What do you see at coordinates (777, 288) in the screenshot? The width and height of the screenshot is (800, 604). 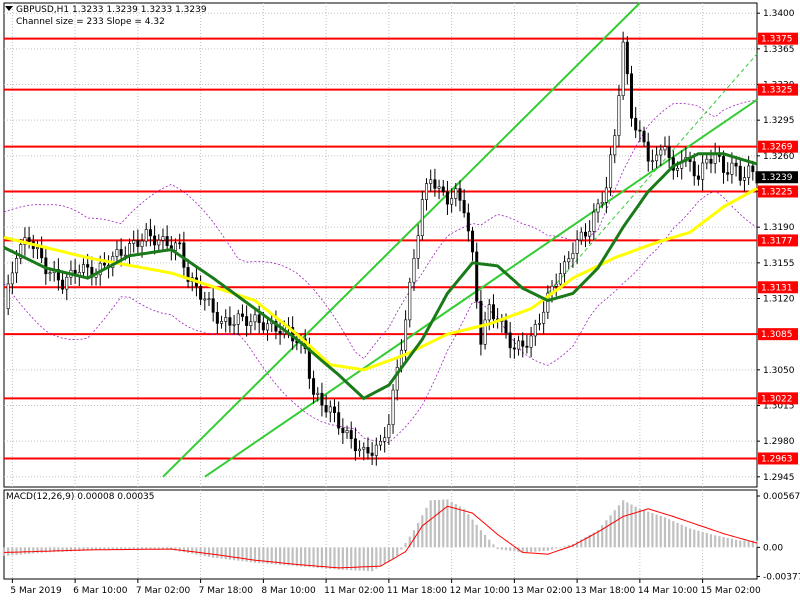 I see `level-label: 1.3131` at bounding box center [777, 288].